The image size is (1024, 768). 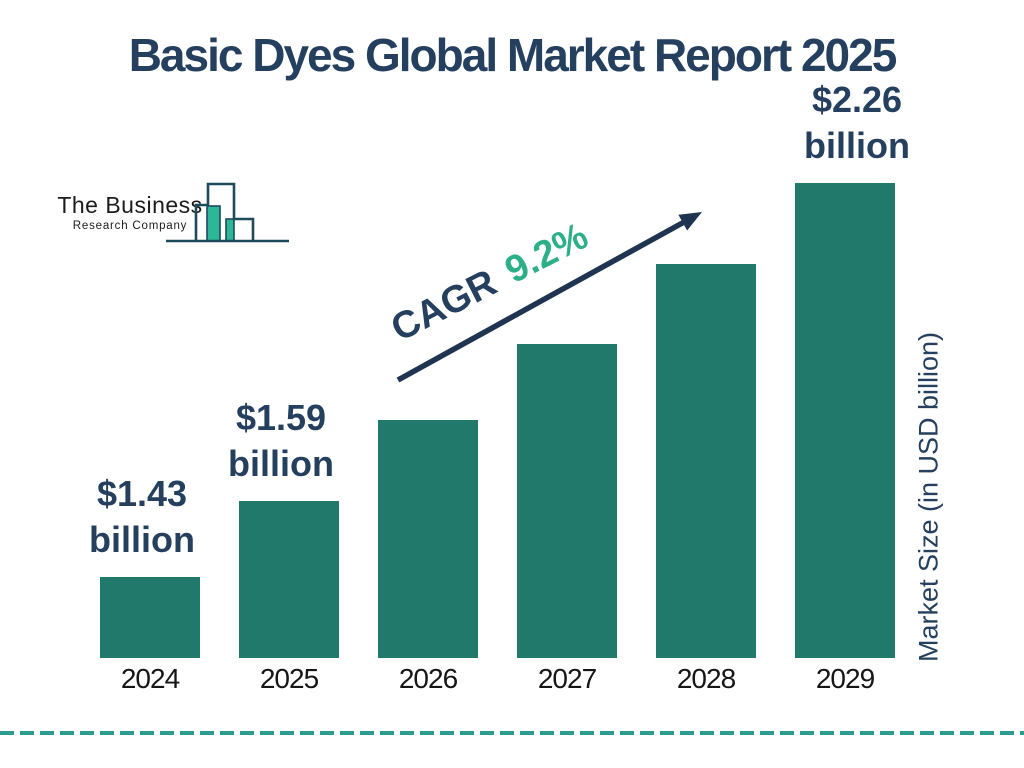 I want to click on bar-2028, so click(x=706, y=461).